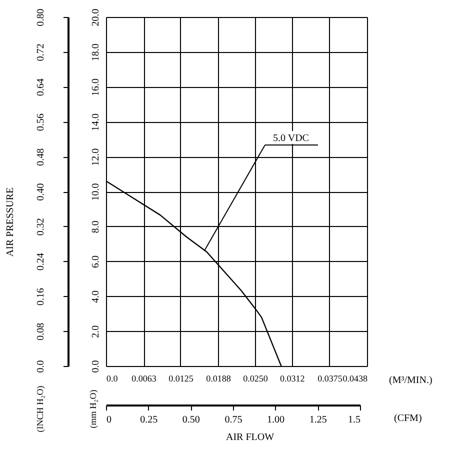  I want to click on x2-tick-label: 1.5, so click(354, 420).